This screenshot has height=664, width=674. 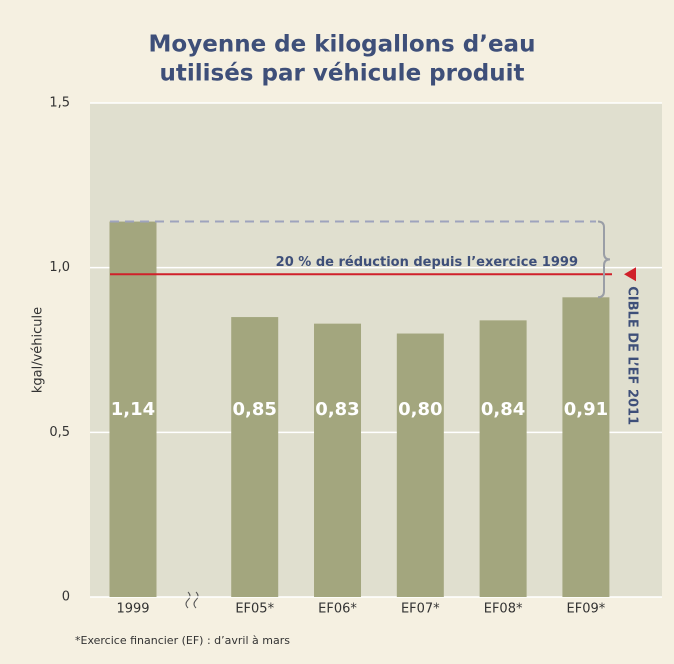 I want to click on bar-value-label: 1,14, so click(x=133, y=409).